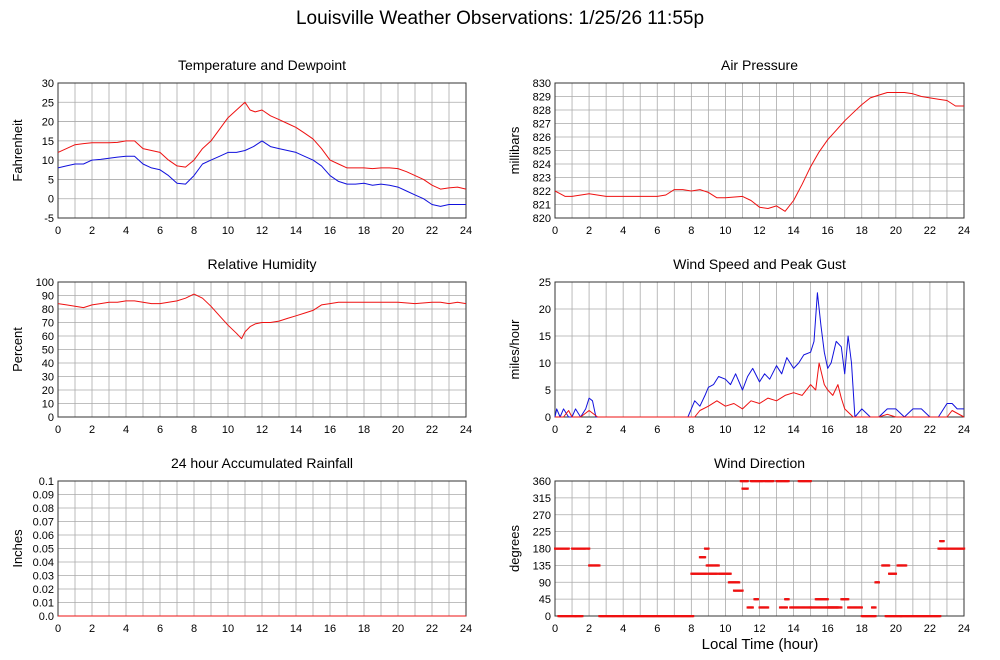  I want to click on y-tick-label: 50, so click(48, 351).